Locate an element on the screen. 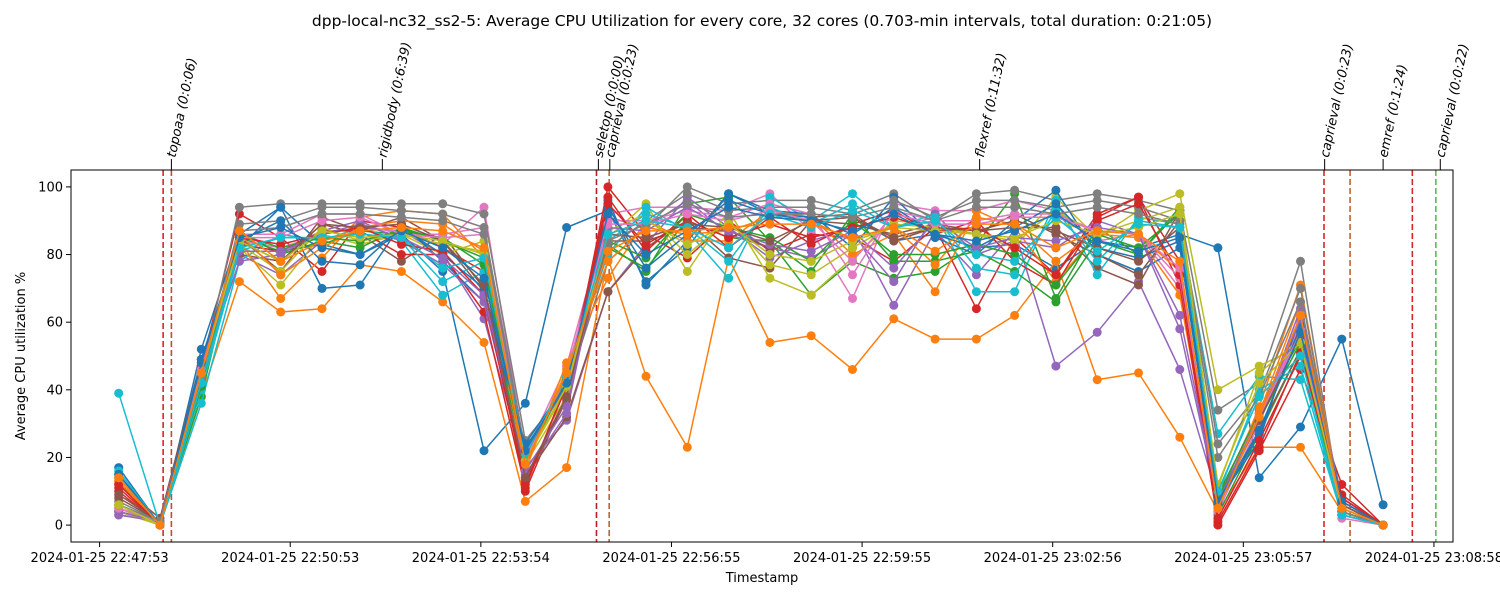 Image resolution: width=1500 pixels, height=600 pixels. x-tick-label-7: 2024-01-25 23:08:58 is located at coordinates (1432, 558).